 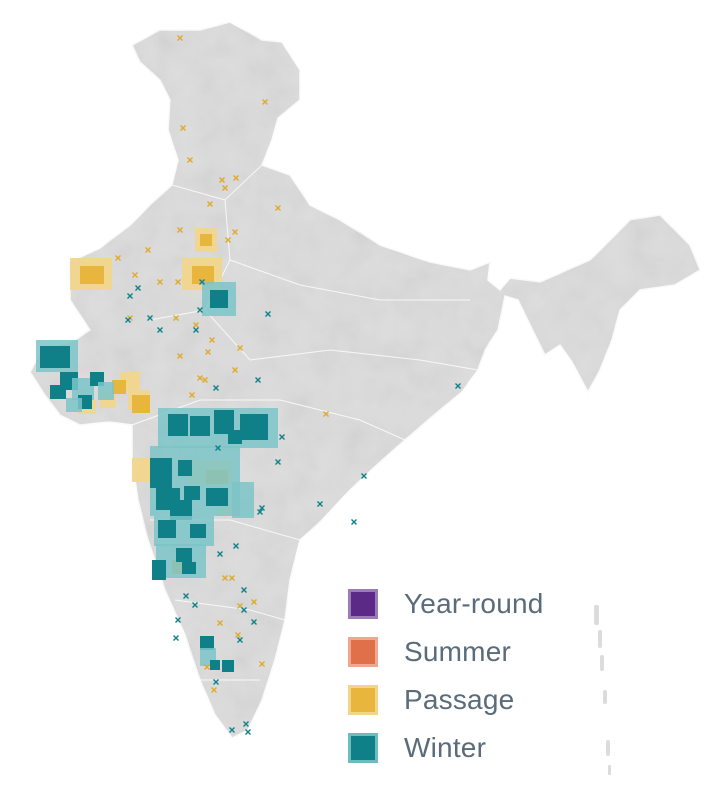 I want to click on legend-label: Passage, so click(x=459, y=699).